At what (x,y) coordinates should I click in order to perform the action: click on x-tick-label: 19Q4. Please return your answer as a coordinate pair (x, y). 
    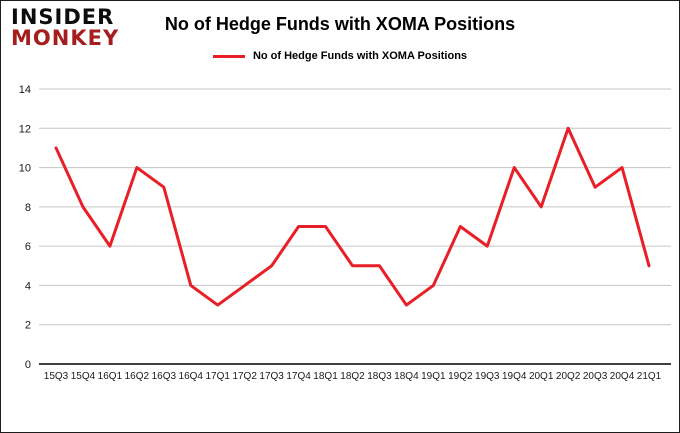
    Looking at the image, I should click on (514, 376).